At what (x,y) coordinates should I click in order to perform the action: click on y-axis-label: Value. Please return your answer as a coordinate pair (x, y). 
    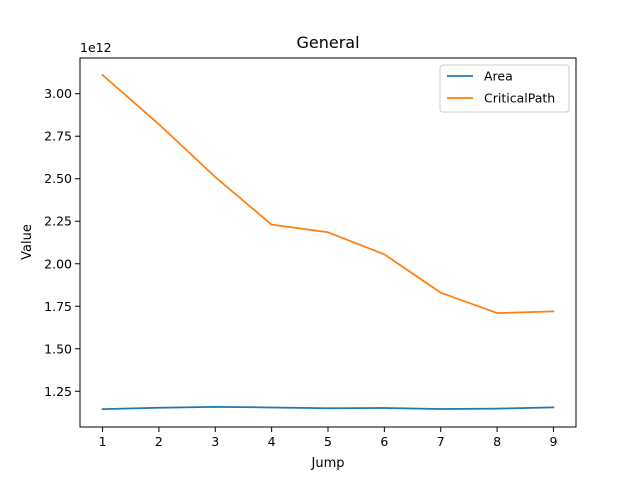
    Looking at the image, I should click on (27, 242).